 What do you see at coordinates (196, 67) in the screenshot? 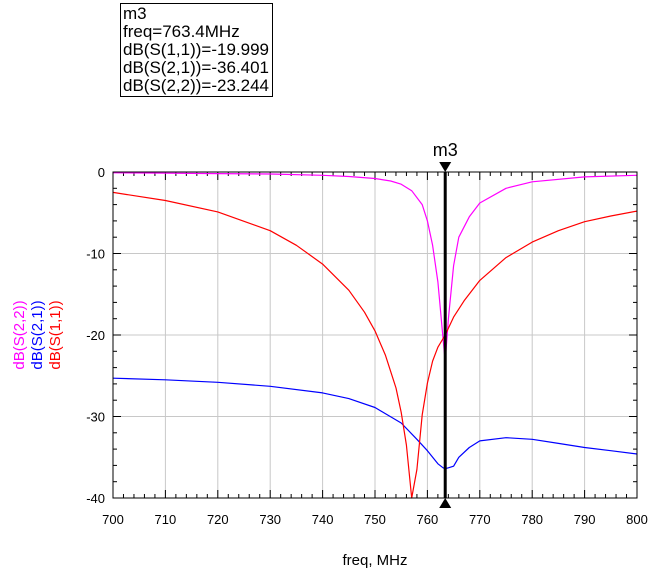
I see `marker-s21-readout: dB(S(2,1))=-36.401` at bounding box center [196, 67].